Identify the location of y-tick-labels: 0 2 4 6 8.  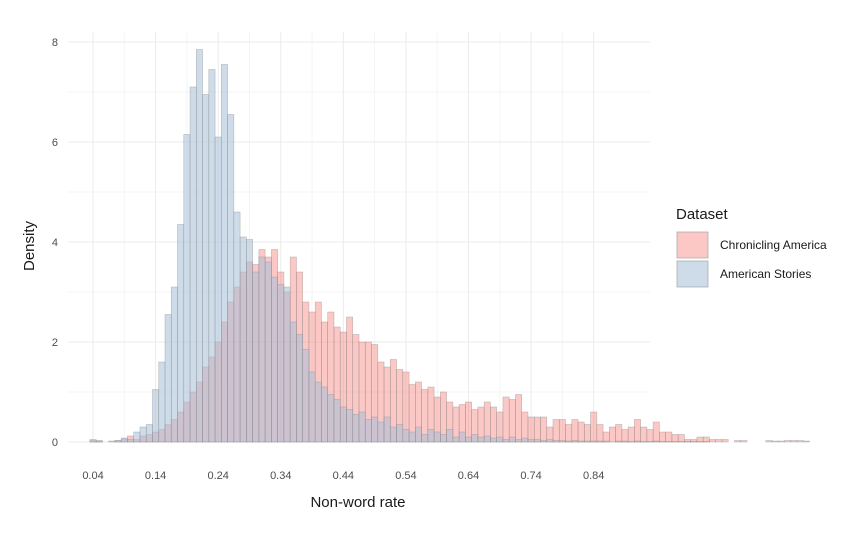
(55, 243).